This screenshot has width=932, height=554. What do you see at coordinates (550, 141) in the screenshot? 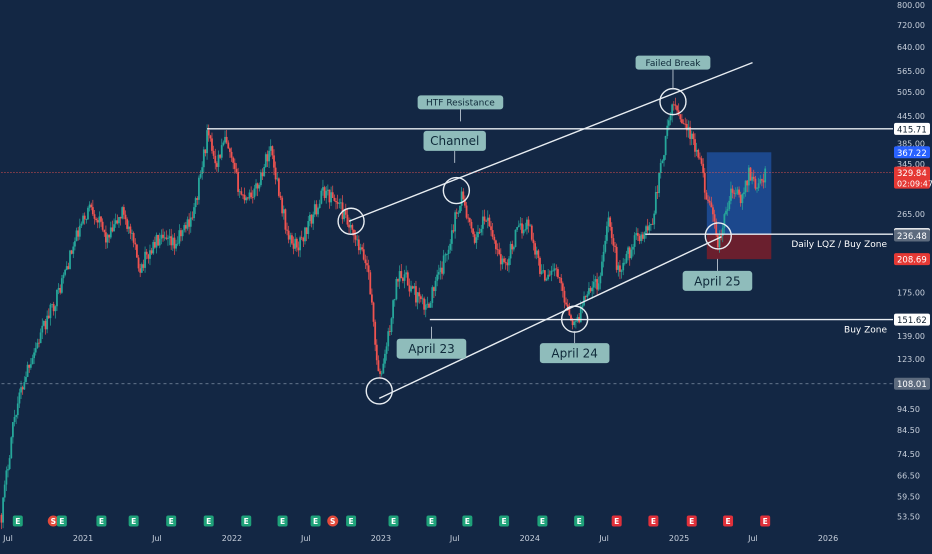
I see `channel-upper-line` at bounding box center [550, 141].